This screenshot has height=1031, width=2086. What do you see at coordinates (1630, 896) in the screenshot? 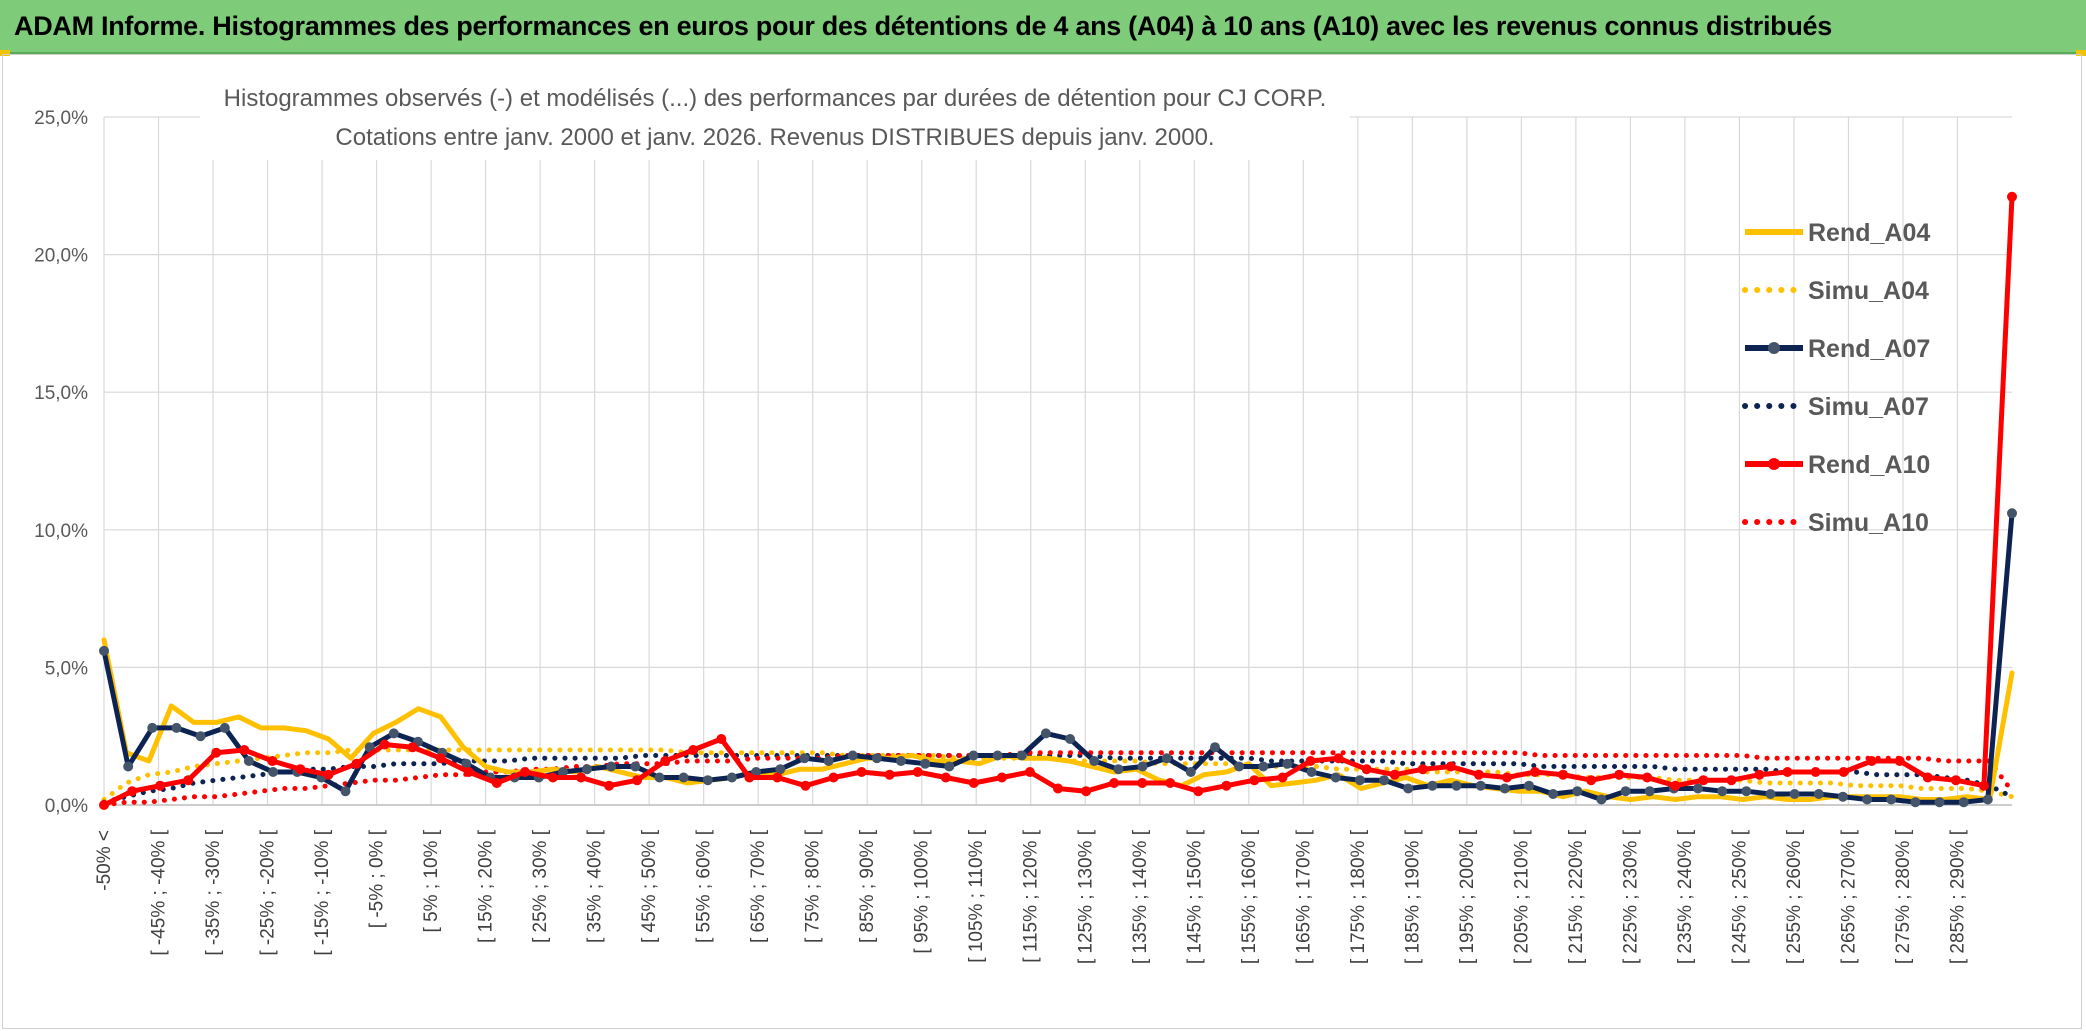
I see `x-tick-label: [ 225% ; 230% [` at bounding box center [1630, 896].